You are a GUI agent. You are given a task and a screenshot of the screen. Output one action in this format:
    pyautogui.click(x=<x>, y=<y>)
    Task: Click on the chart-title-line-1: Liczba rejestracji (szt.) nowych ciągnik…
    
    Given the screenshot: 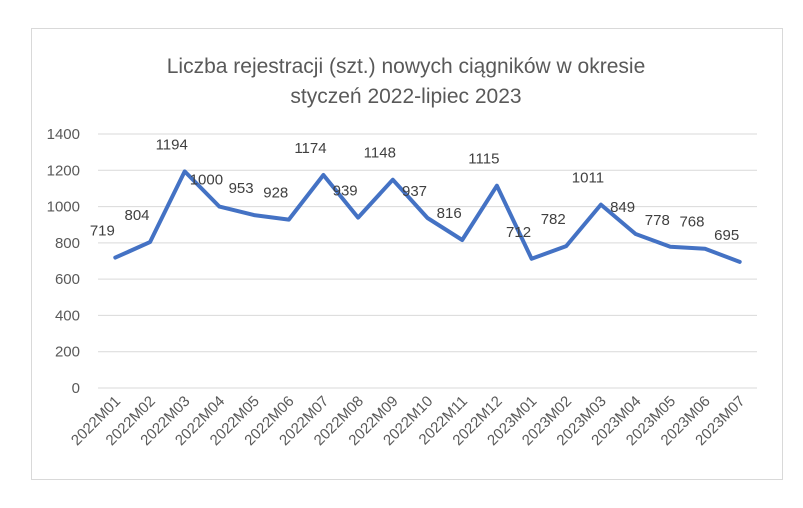 What is the action you would take?
    pyautogui.click(x=406, y=66)
    